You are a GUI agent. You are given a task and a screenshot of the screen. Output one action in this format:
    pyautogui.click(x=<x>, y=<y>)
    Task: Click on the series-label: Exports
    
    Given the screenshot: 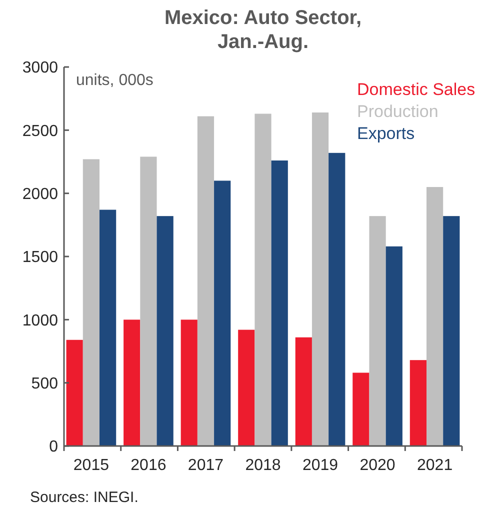 What is the action you would take?
    pyautogui.click(x=386, y=133)
    